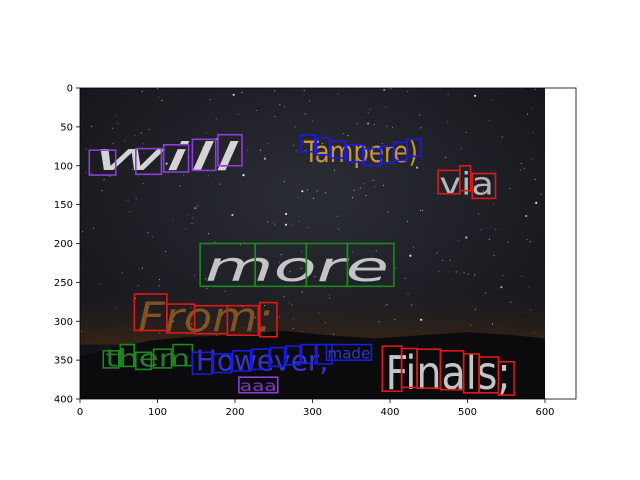  Describe the element at coordinates (80, 412) in the screenshot. I see `x-tick-label: 0` at that location.